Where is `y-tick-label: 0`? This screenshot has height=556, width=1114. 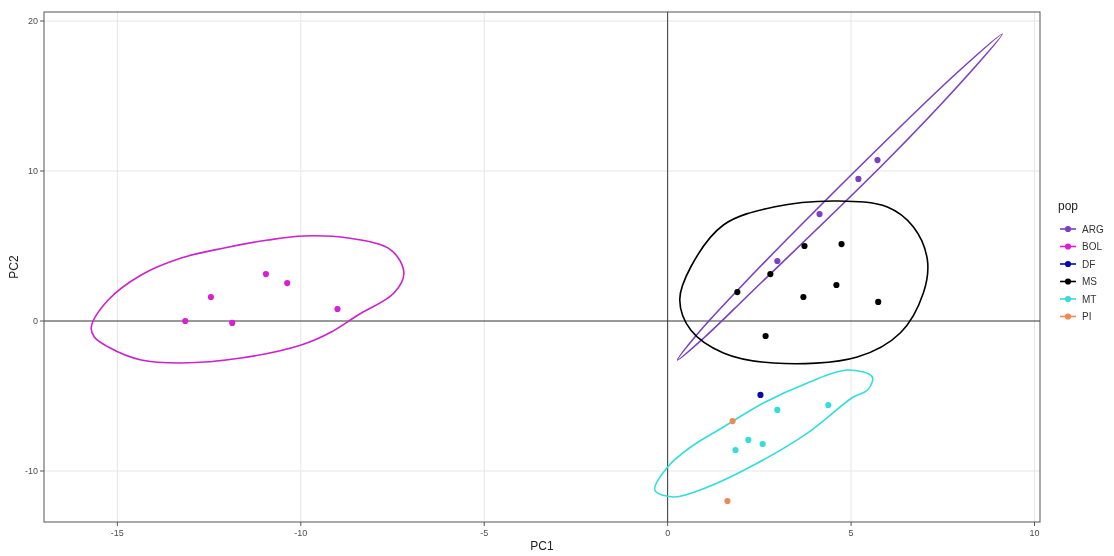 y-tick-label: 0 is located at coordinates (35, 321).